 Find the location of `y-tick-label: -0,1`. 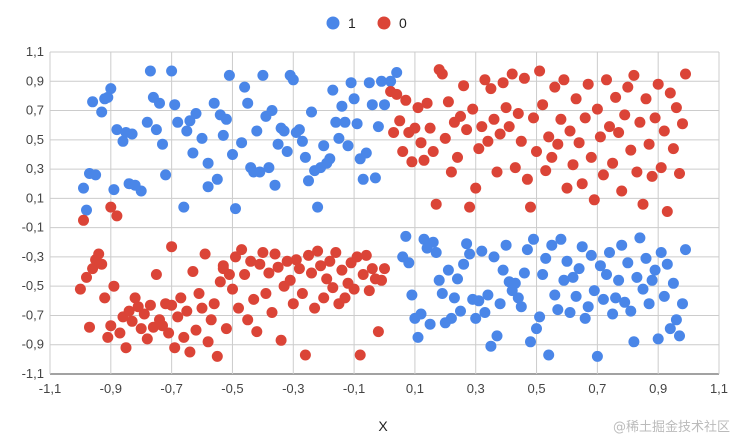

y-tick-label: -0,1 is located at coordinates (33, 227).